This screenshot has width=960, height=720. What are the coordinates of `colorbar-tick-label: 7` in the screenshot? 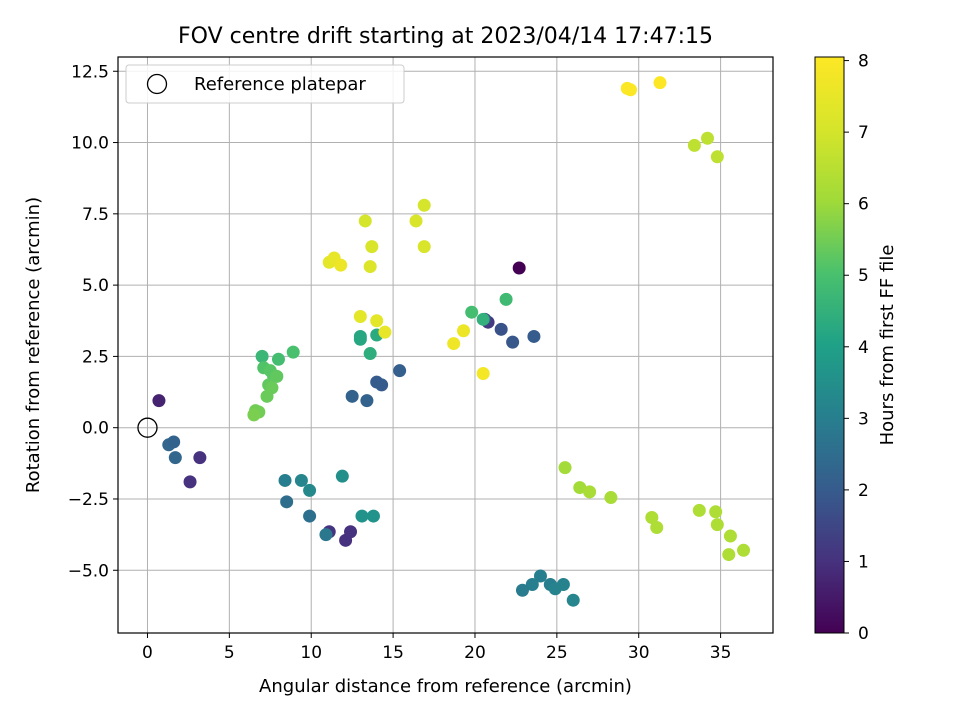 It's located at (863, 133).